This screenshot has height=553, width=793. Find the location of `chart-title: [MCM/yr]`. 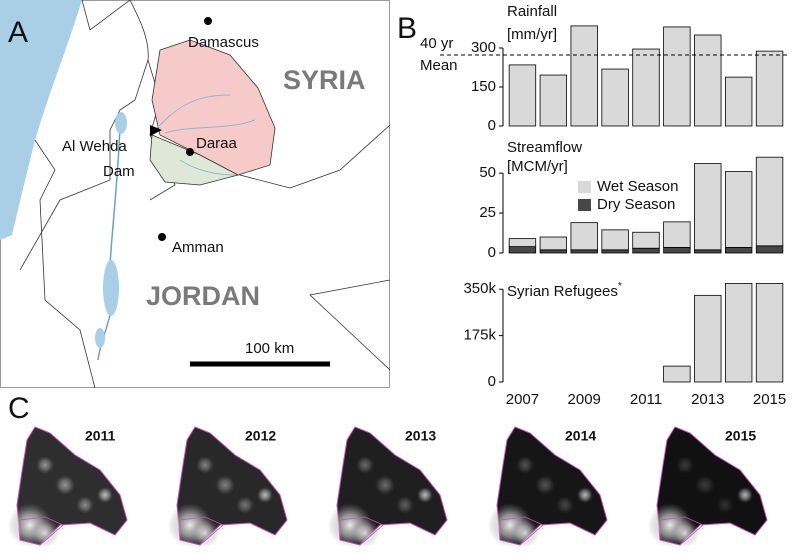

chart-title: [MCM/yr] is located at coordinates (537, 166).